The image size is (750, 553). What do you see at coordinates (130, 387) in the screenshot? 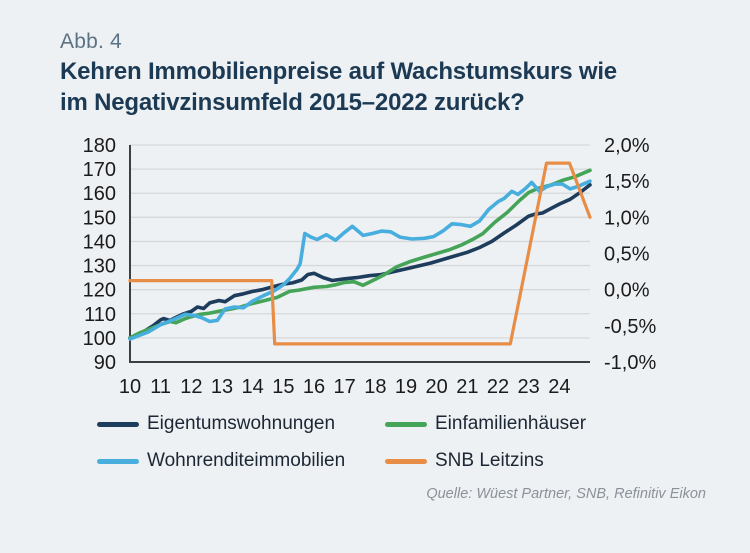
I see `x-axis-tick-label: 10` at bounding box center [130, 387].